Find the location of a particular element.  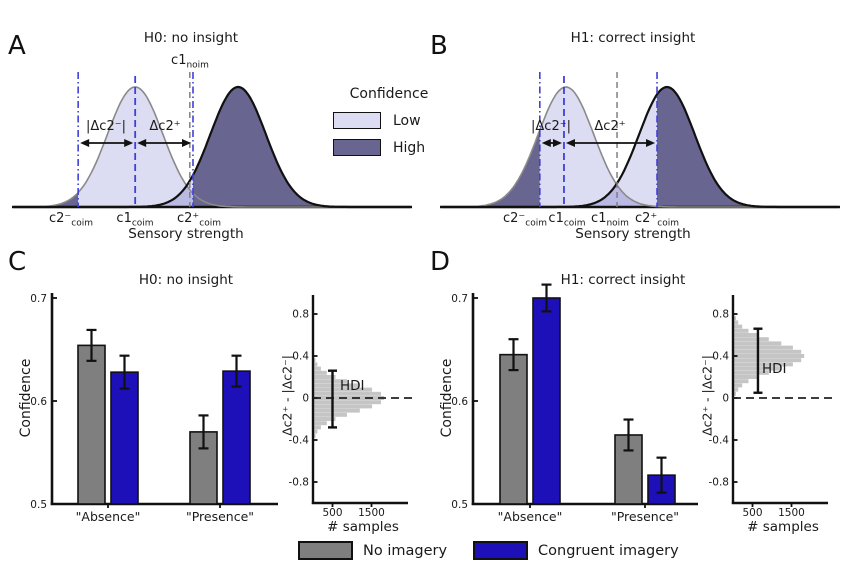

imagery-legend: No imagery Congruent imagery is located at coordinates (488, 550).